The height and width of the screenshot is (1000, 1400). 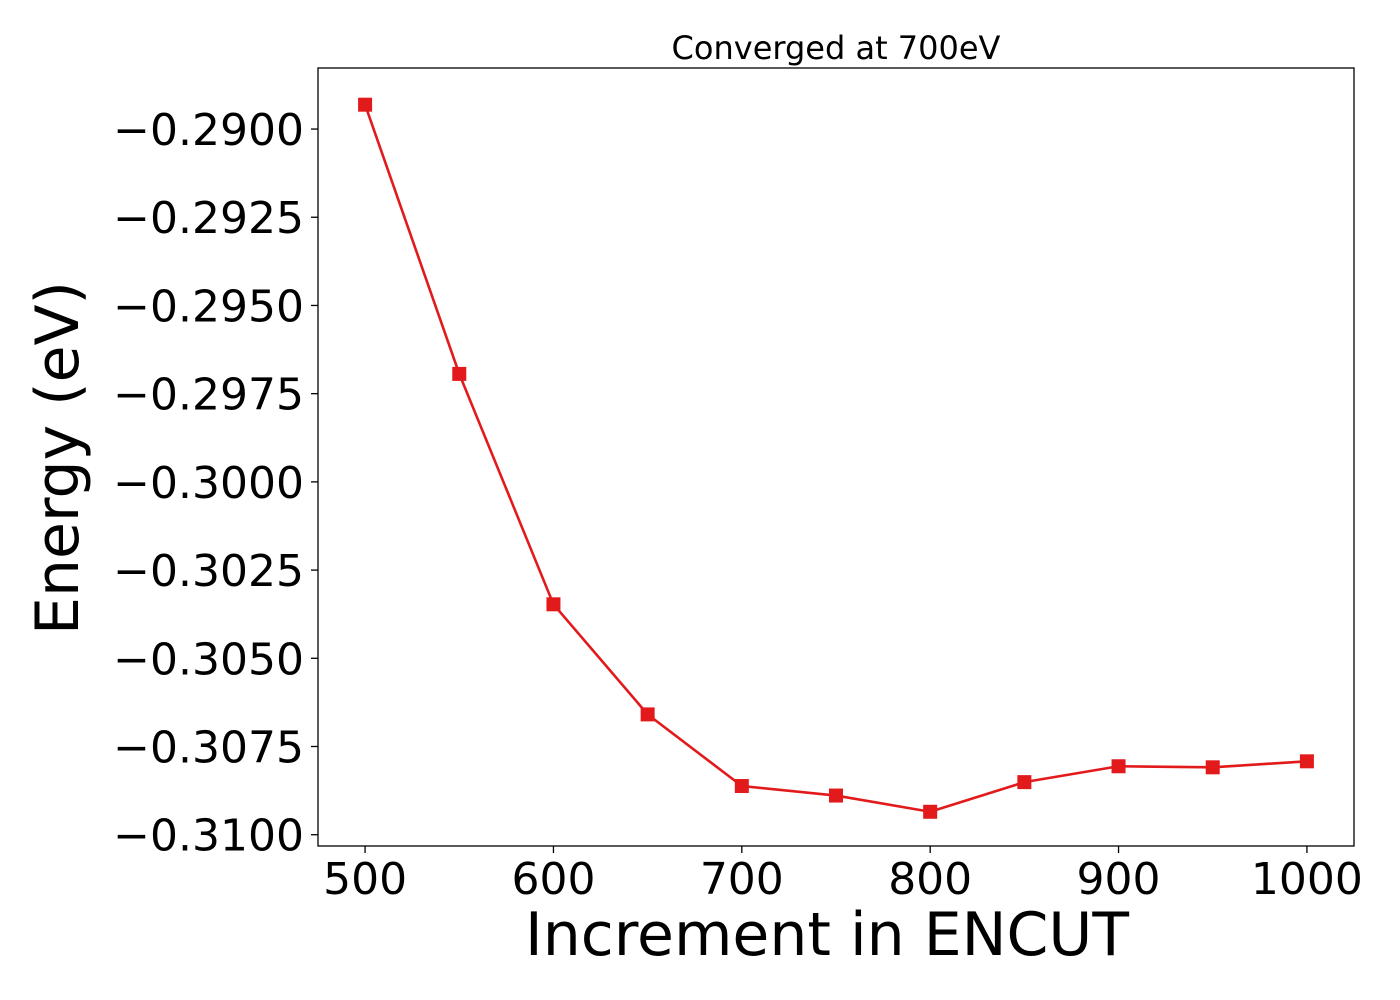 I want to click on y-tick-label: −0.3025, so click(x=208, y=571).